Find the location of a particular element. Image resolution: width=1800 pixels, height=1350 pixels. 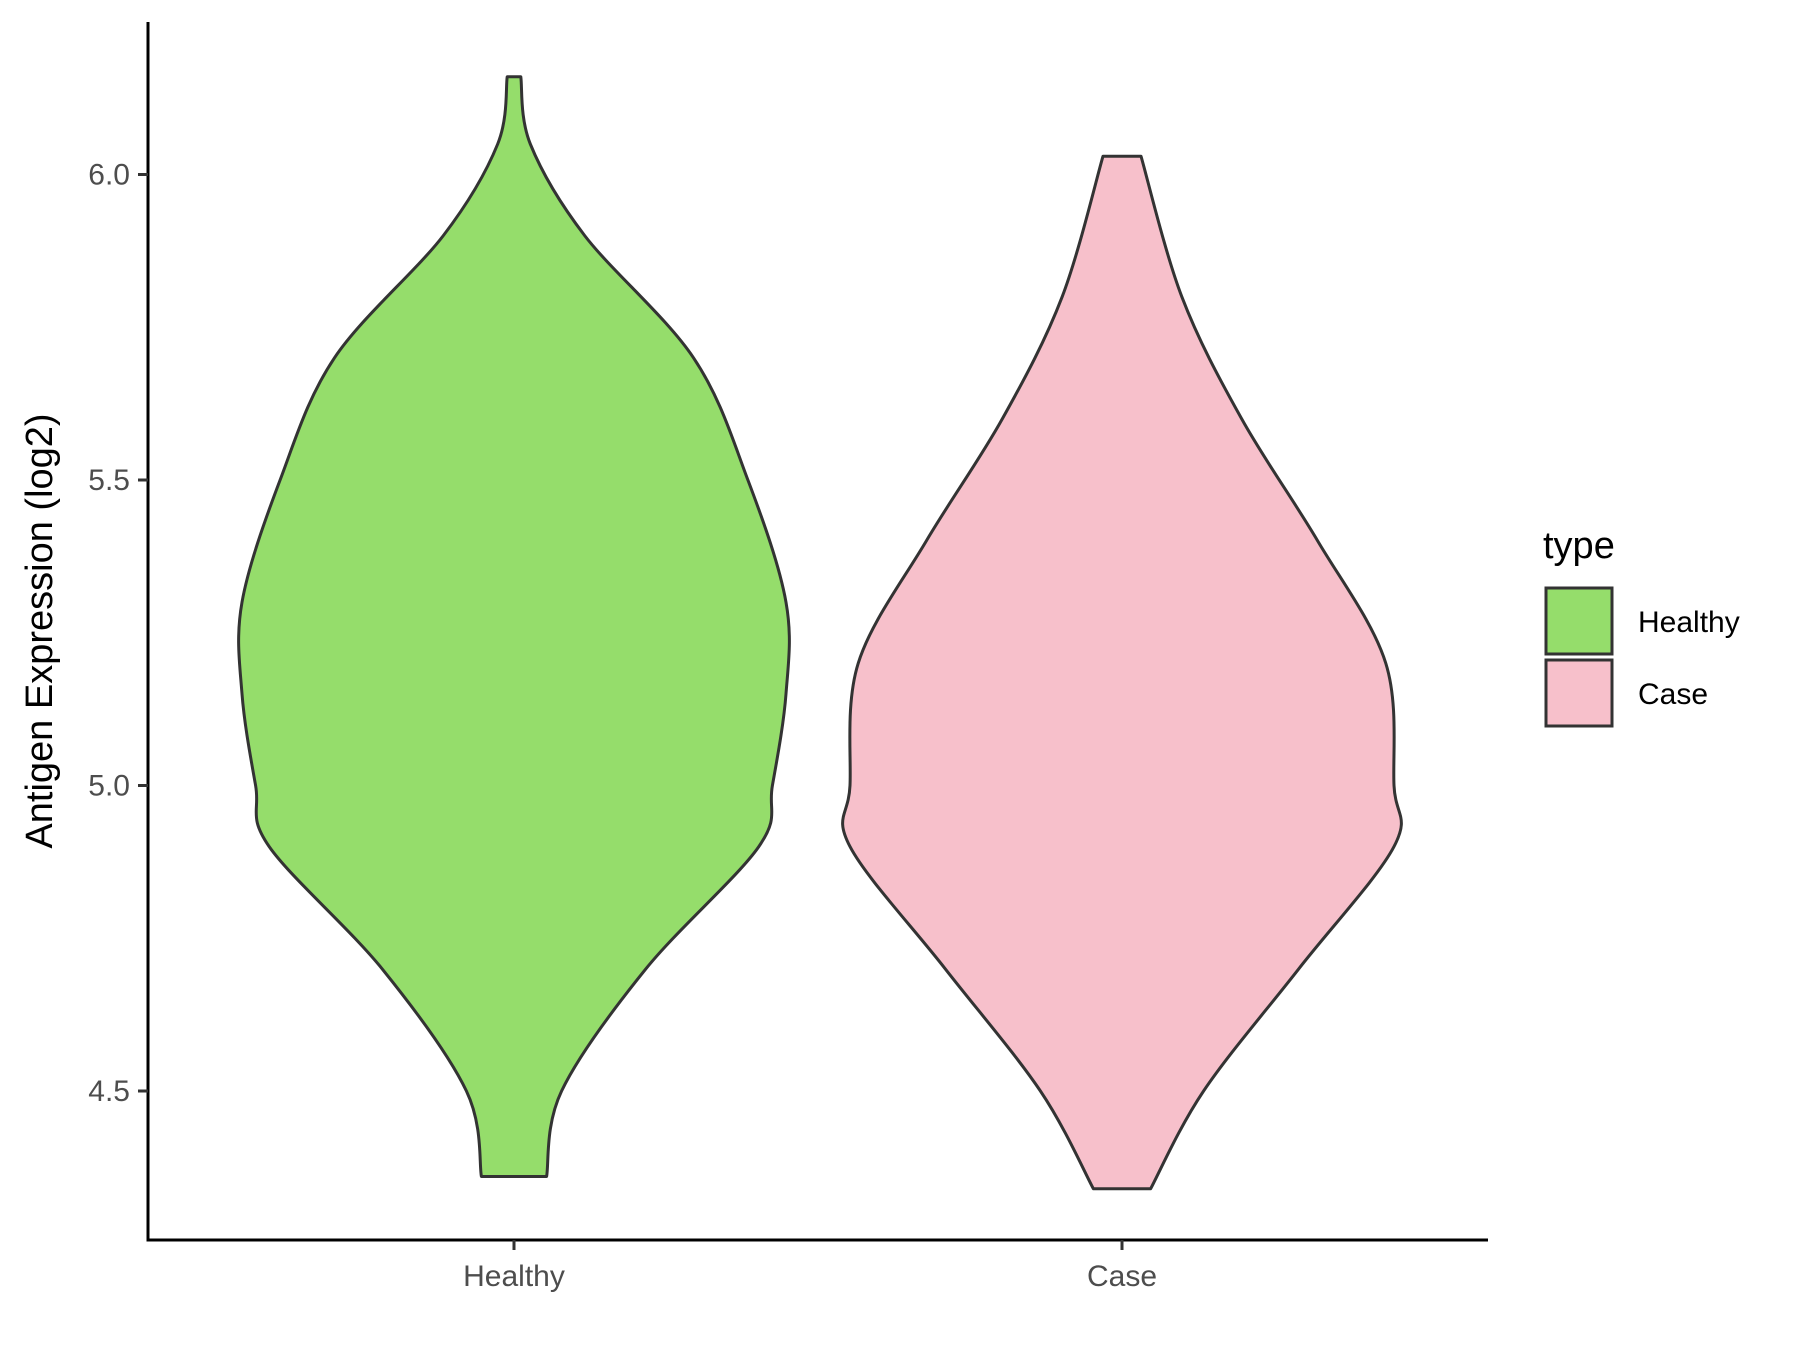

legend: type Healthy Case is located at coordinates (1641, 626).